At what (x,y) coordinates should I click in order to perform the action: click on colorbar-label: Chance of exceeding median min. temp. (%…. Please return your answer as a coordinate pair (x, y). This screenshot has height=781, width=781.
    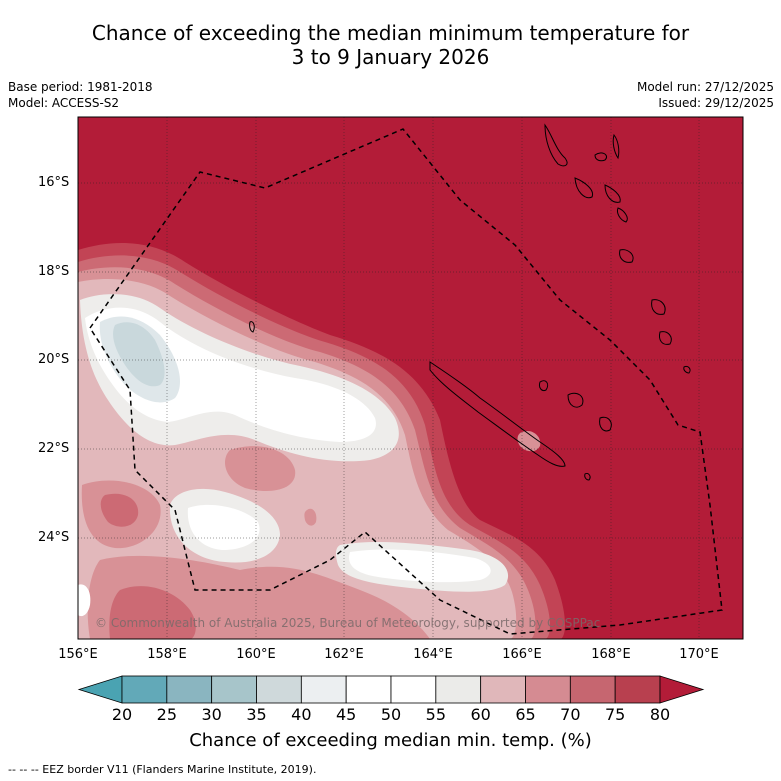
    Looking at the image, I should click on (390, 740).